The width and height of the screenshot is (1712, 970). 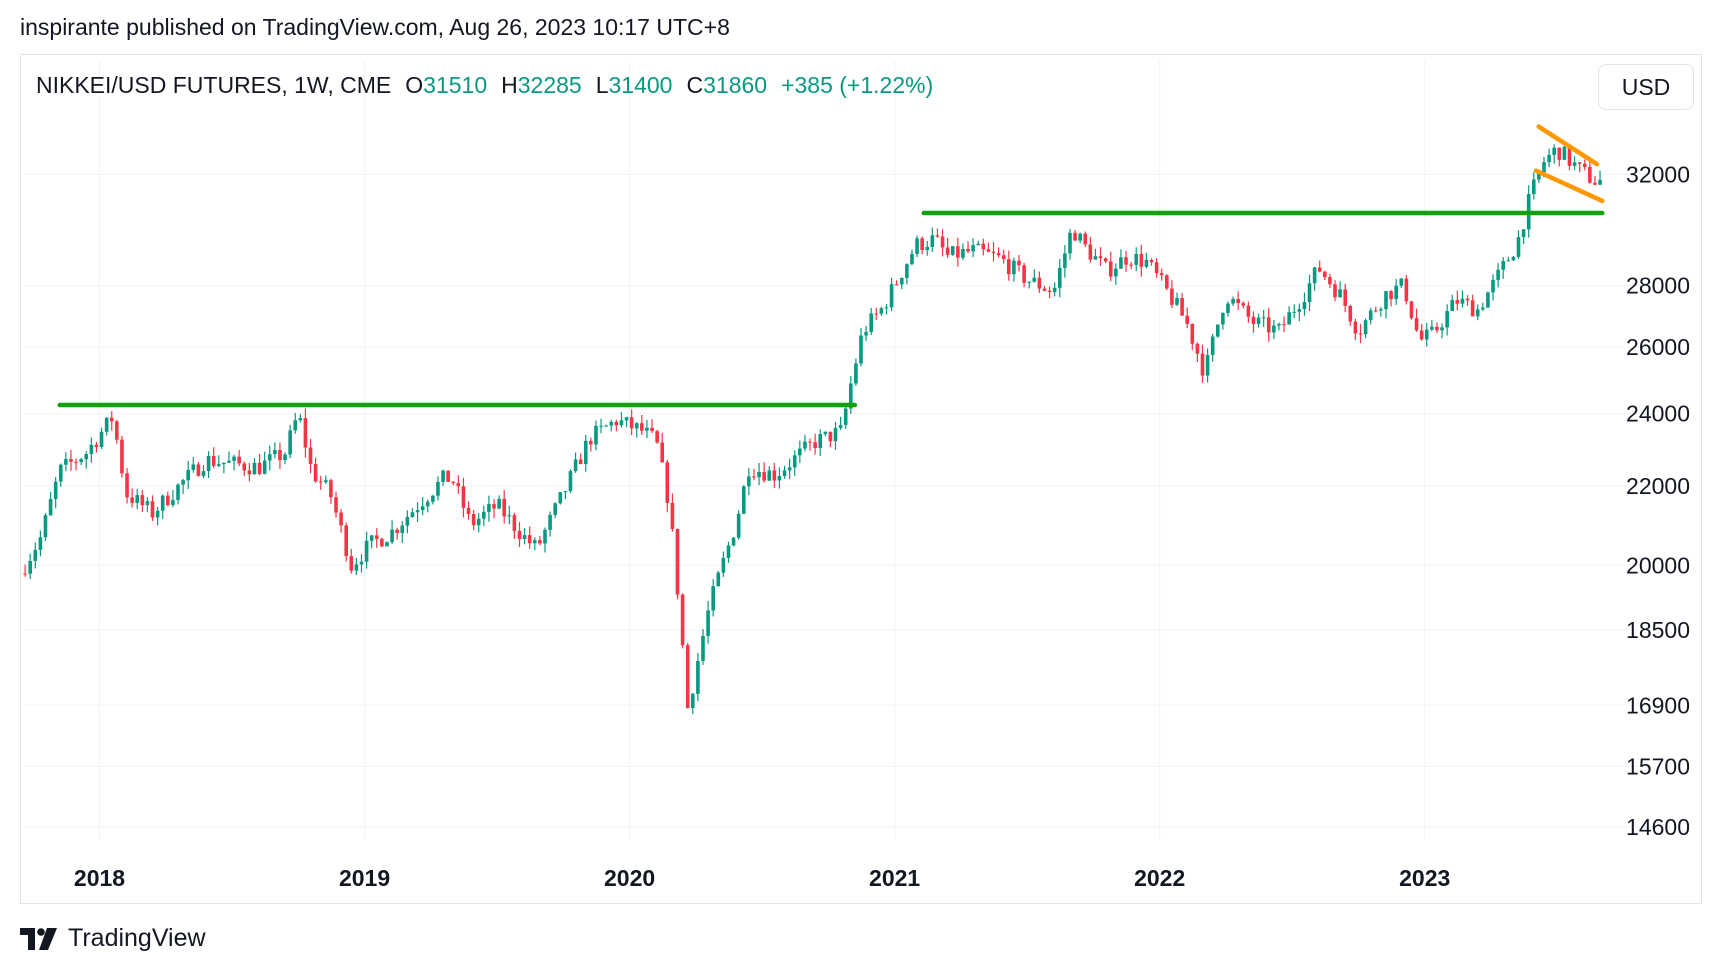 I want to click on tradingview-brand: TradingView, so click(x=113, y=938).